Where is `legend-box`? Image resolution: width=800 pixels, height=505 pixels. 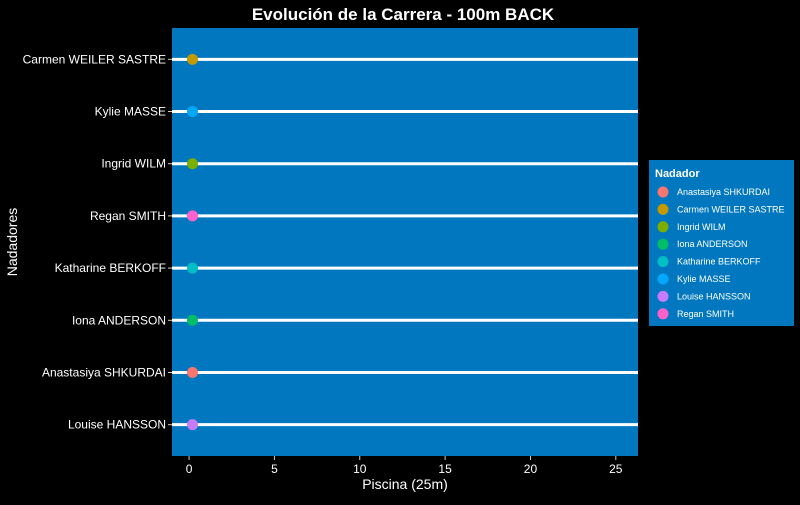 legend-box is located at coordinates (721, 243).